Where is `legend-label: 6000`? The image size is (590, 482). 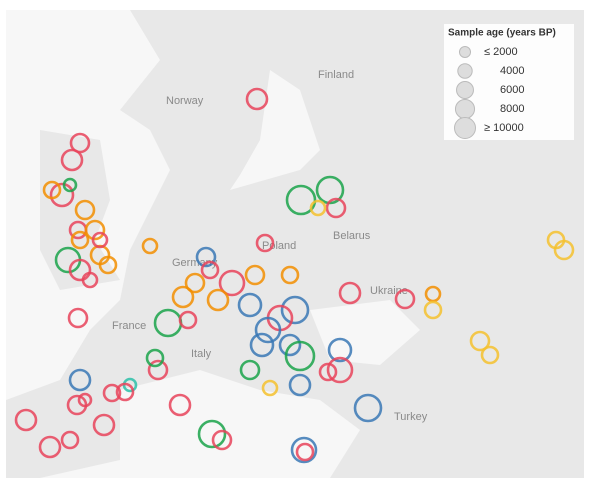 legend-label: 6000 is located at coordinates (512, 90).